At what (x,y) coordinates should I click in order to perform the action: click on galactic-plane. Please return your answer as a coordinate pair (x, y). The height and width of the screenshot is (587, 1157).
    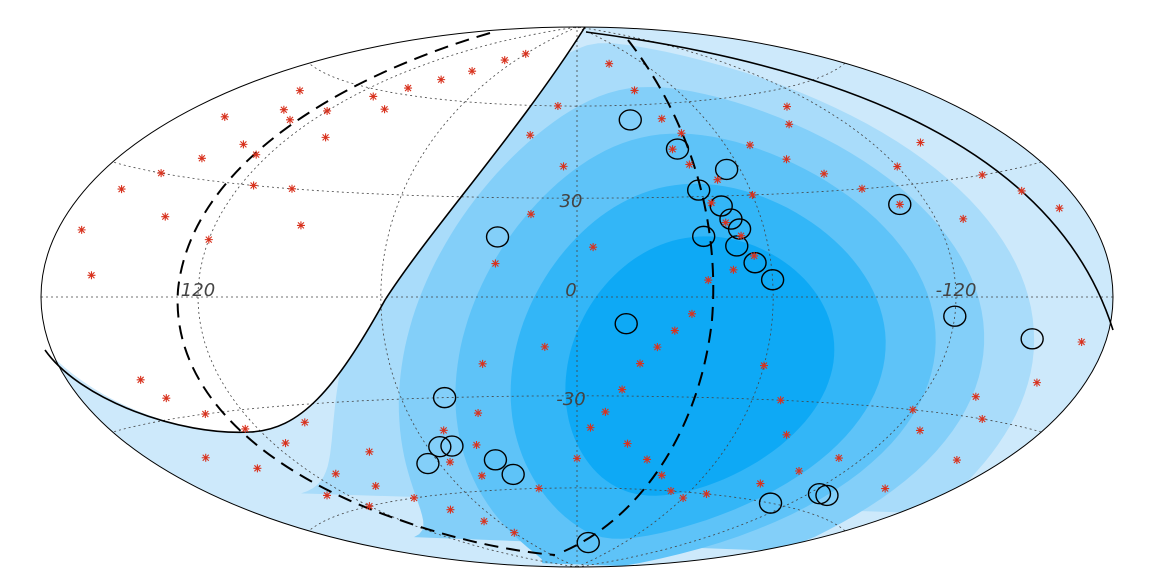
    Looking at the image, I should click on (637, 296).